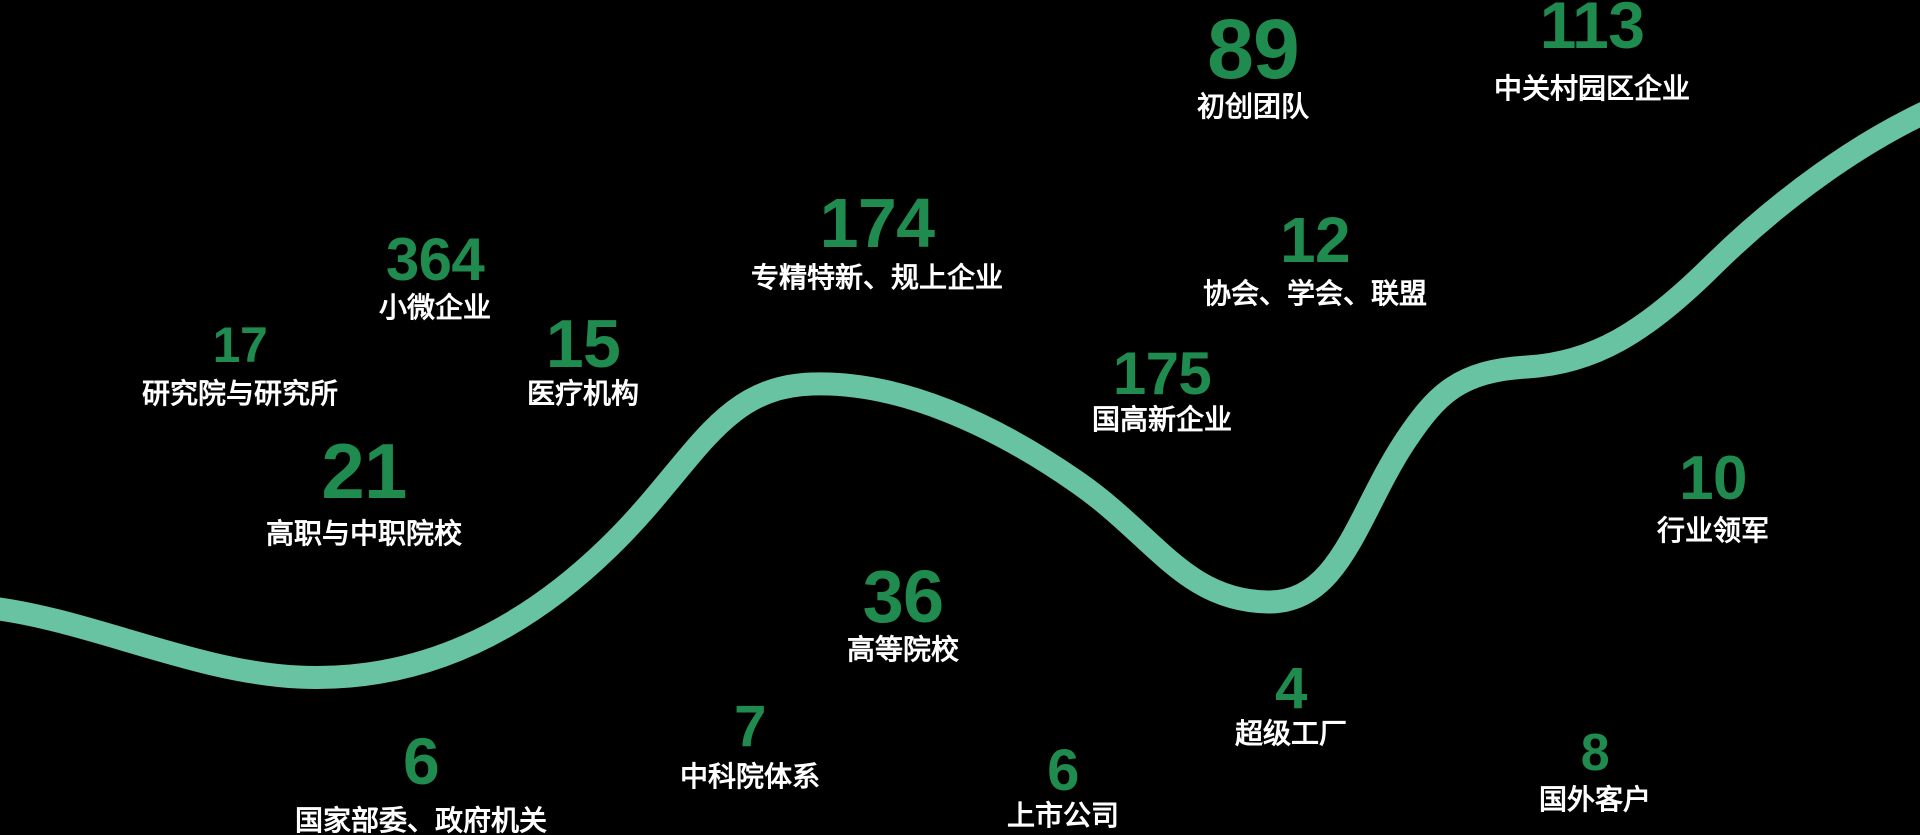 The height and width of the screenshot is (835, 1920). Describe the element at coordinates (435, 307) in the screenshot. I see `stat-label: 小微企业` at that location.